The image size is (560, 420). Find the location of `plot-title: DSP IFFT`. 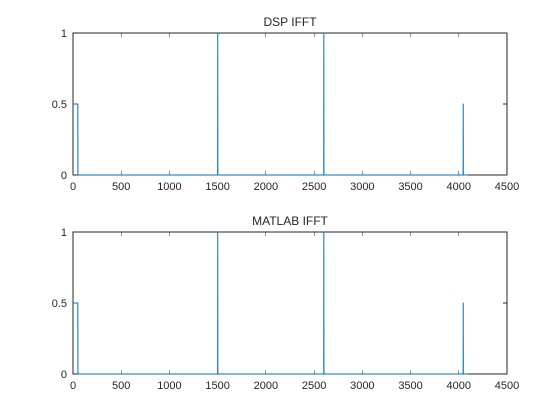

plot-title: DSP IFFT is located at coordinates (290, 22).